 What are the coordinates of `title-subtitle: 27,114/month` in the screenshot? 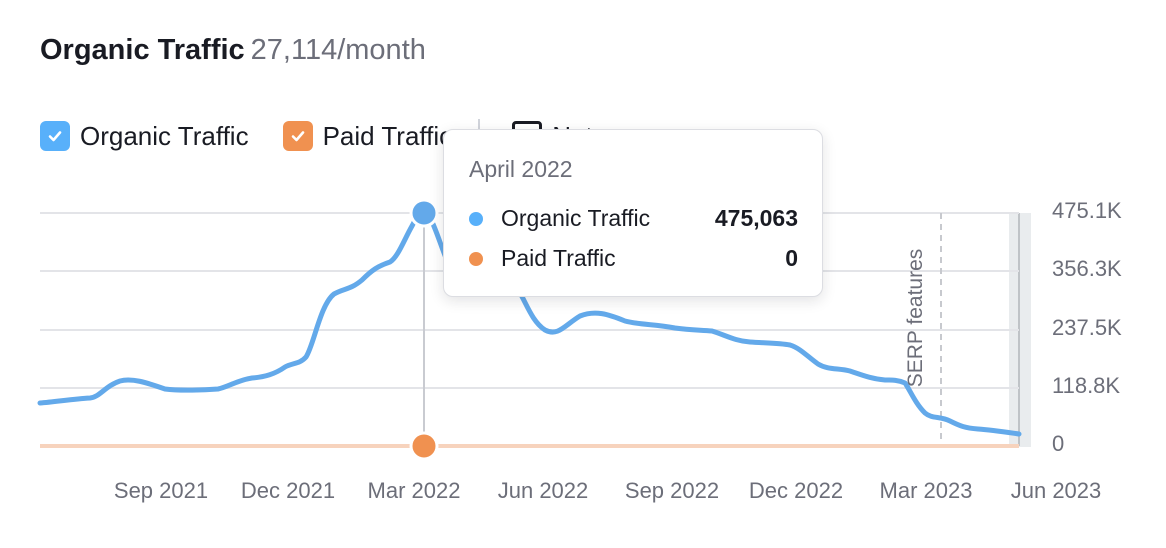 It's located at (338, 50).